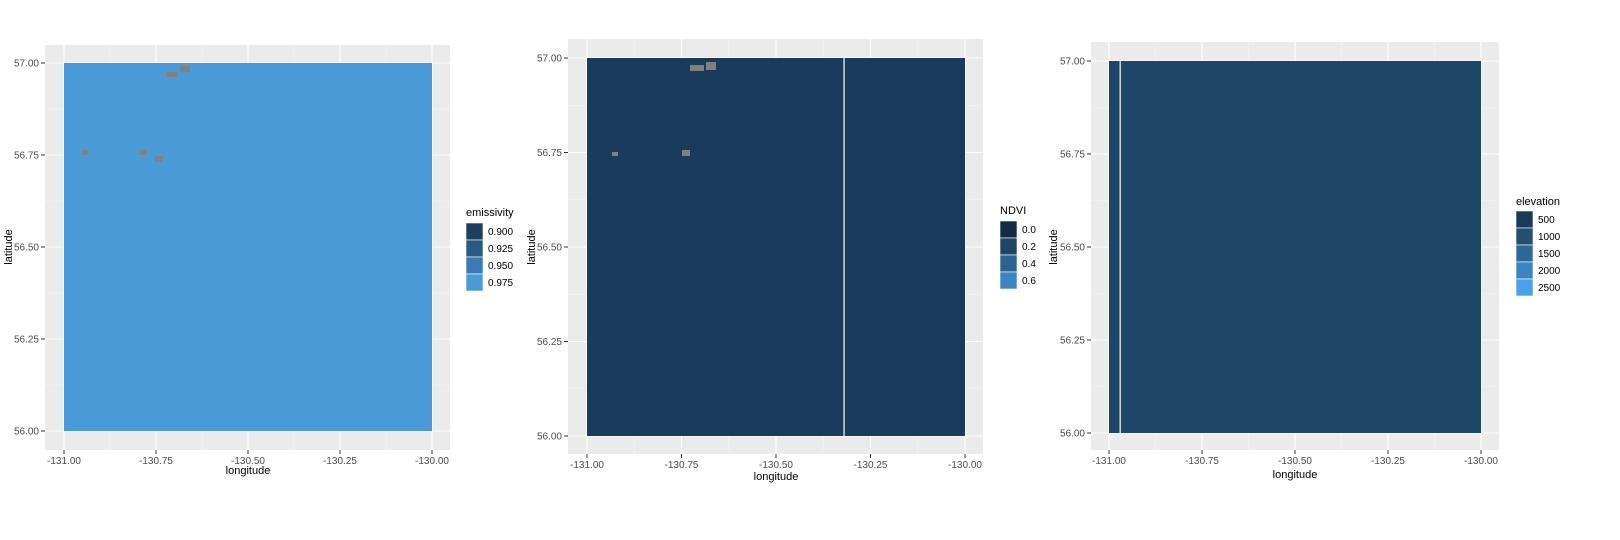 The width and height of the screenshot is (1620, 540). Describe the element at coordinates (1029, 264) in the screenshot. I see `legend-label: 0.4` at that location.